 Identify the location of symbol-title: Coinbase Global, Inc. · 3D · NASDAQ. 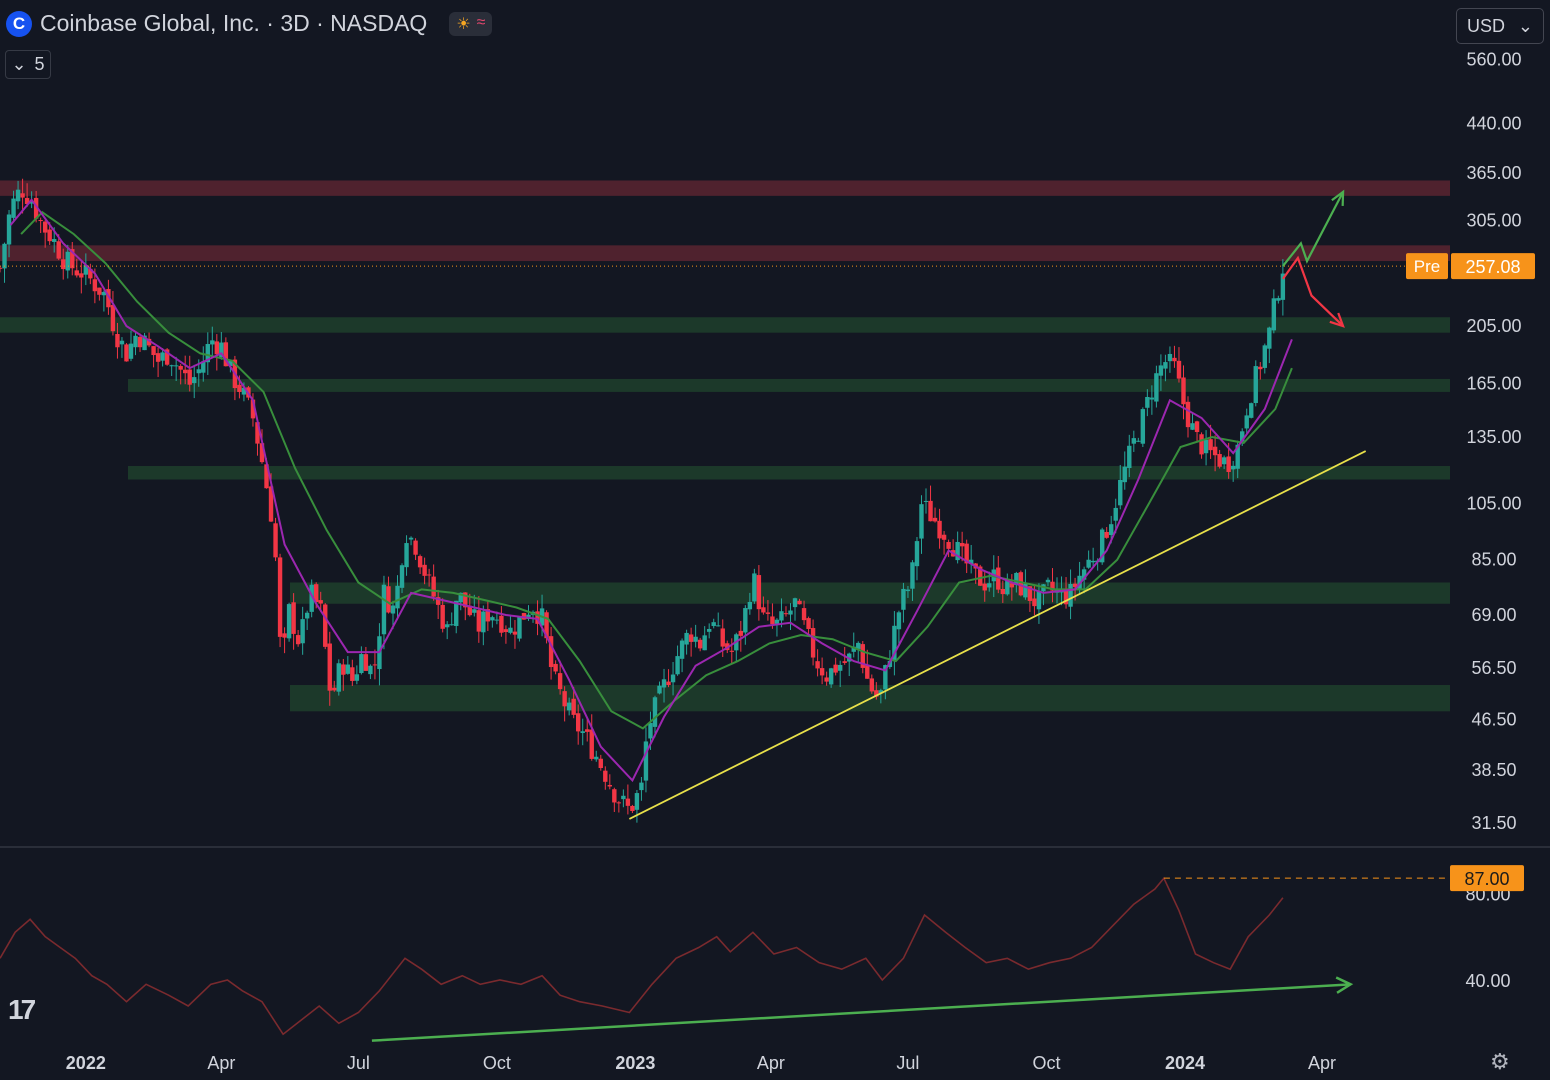
(234, 23).